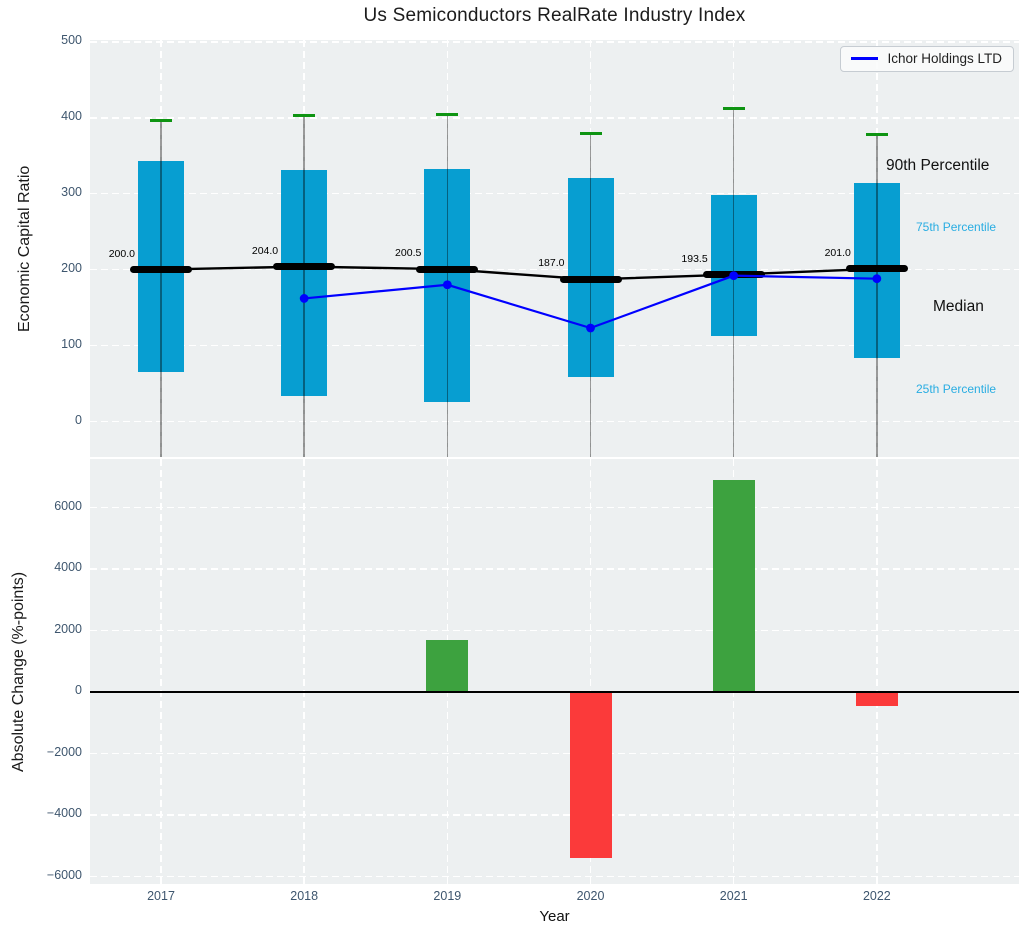  I want to click on top-y-axis-title: Economic Capital Ratio, so click(24, 248).